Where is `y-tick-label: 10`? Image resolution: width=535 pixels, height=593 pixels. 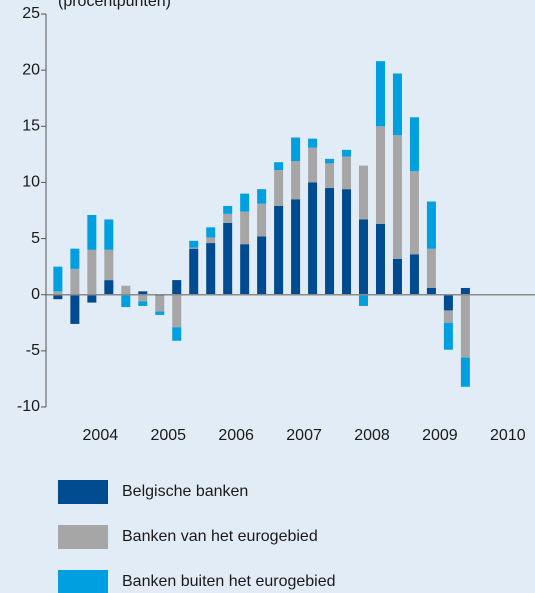
y-tick-label: 10 is located at coordinates (31, 182).